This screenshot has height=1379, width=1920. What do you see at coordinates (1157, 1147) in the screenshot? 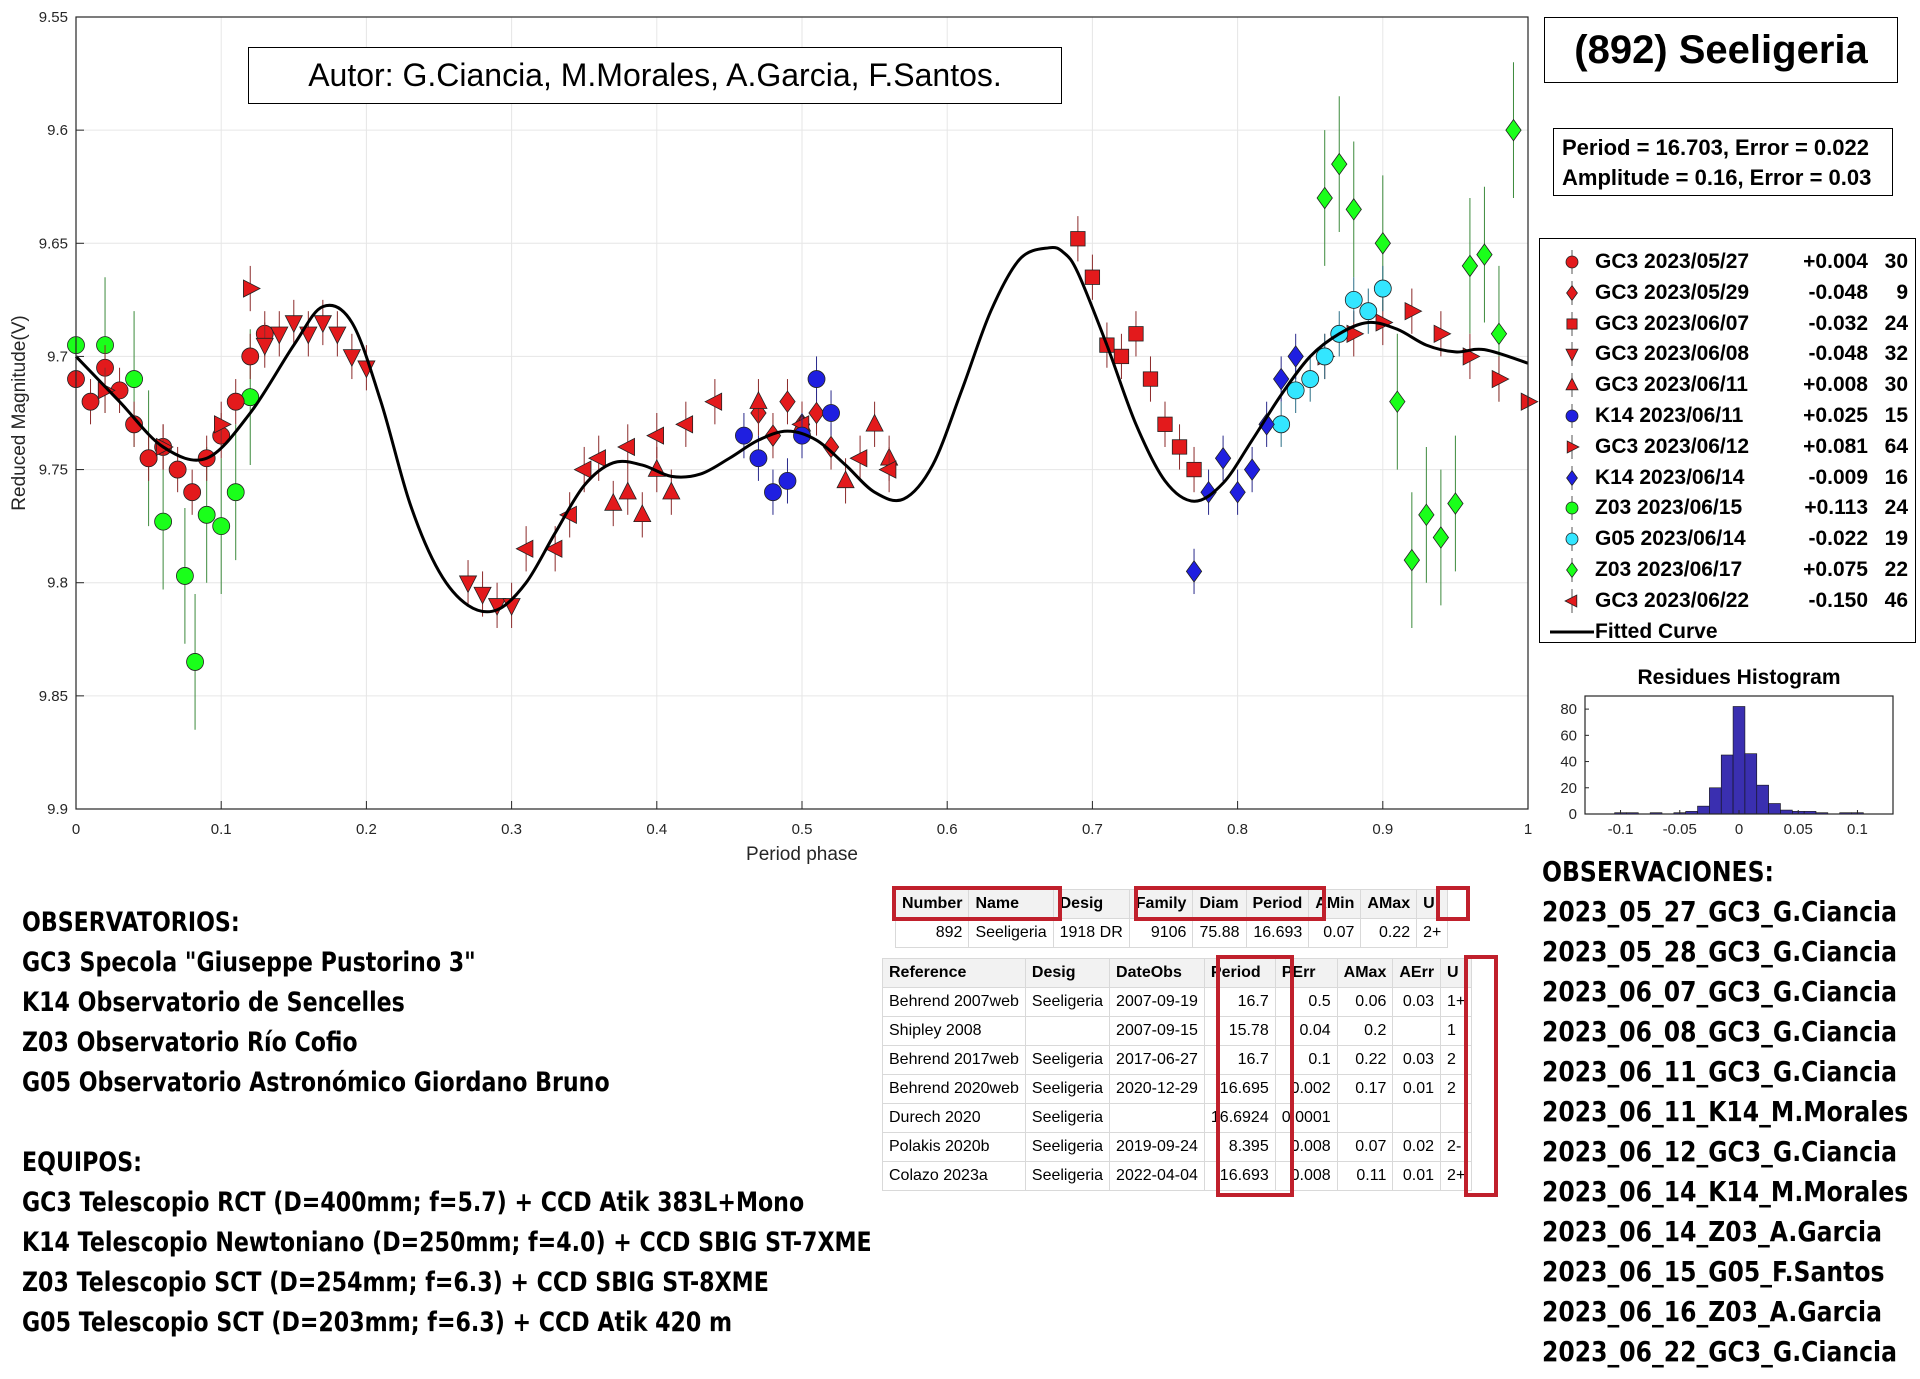
I see `table-cell: 2019-09-24` at bounding box center [1157, 1147].